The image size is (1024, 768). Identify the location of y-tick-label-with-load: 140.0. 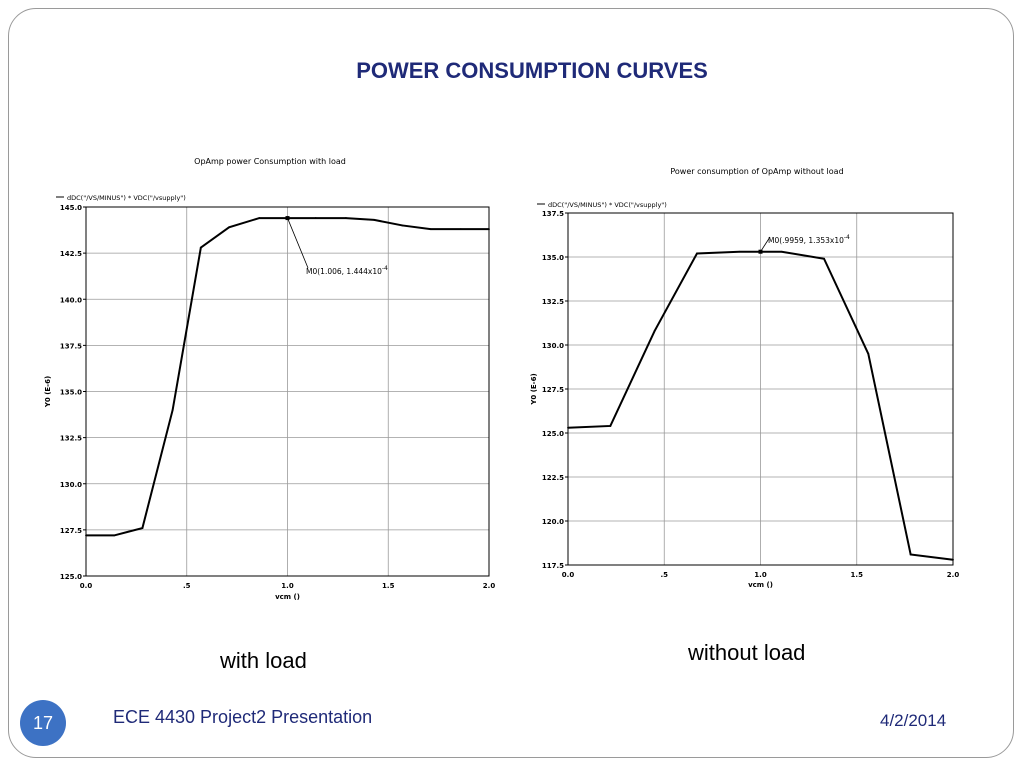
(71, 300).